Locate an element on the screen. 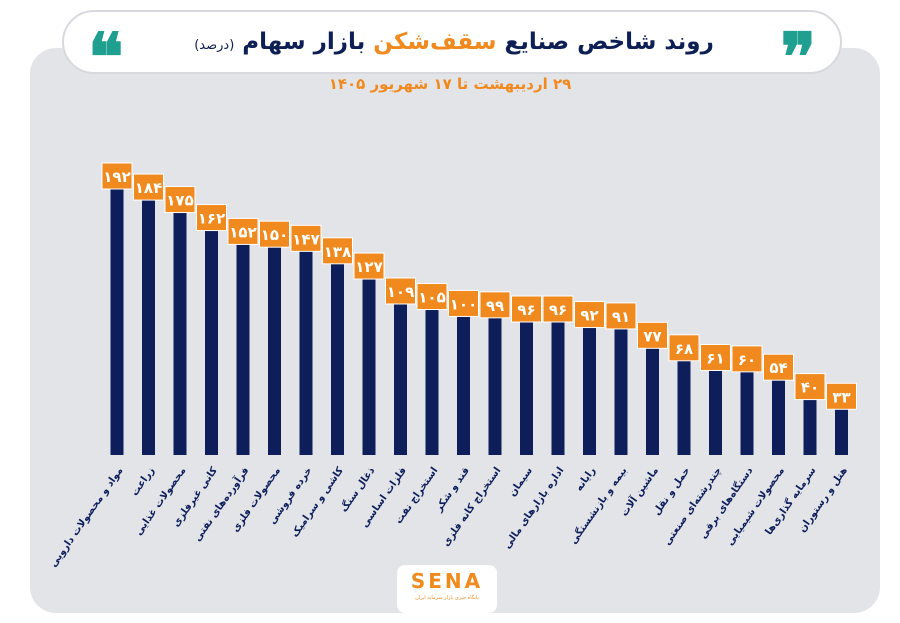 The width and height of the screenshot is (900, 623). left-quote-icon: ❝ is located at coordinates (106, 57).